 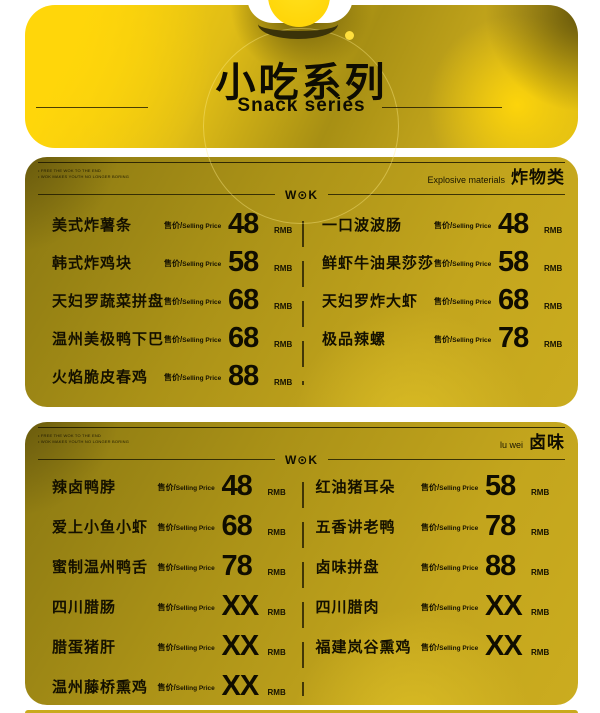 I want to click on dish-name: 蜜制温州鸭舌, so click(x=100, y=567).